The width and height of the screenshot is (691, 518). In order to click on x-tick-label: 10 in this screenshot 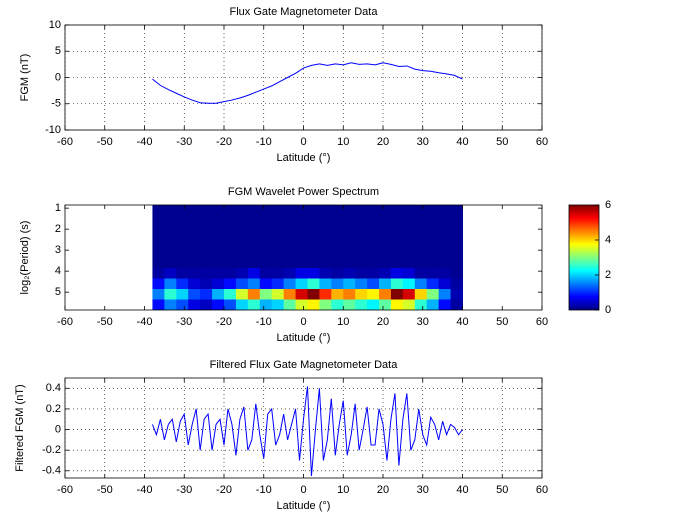, I will do `click(343, 142)`.